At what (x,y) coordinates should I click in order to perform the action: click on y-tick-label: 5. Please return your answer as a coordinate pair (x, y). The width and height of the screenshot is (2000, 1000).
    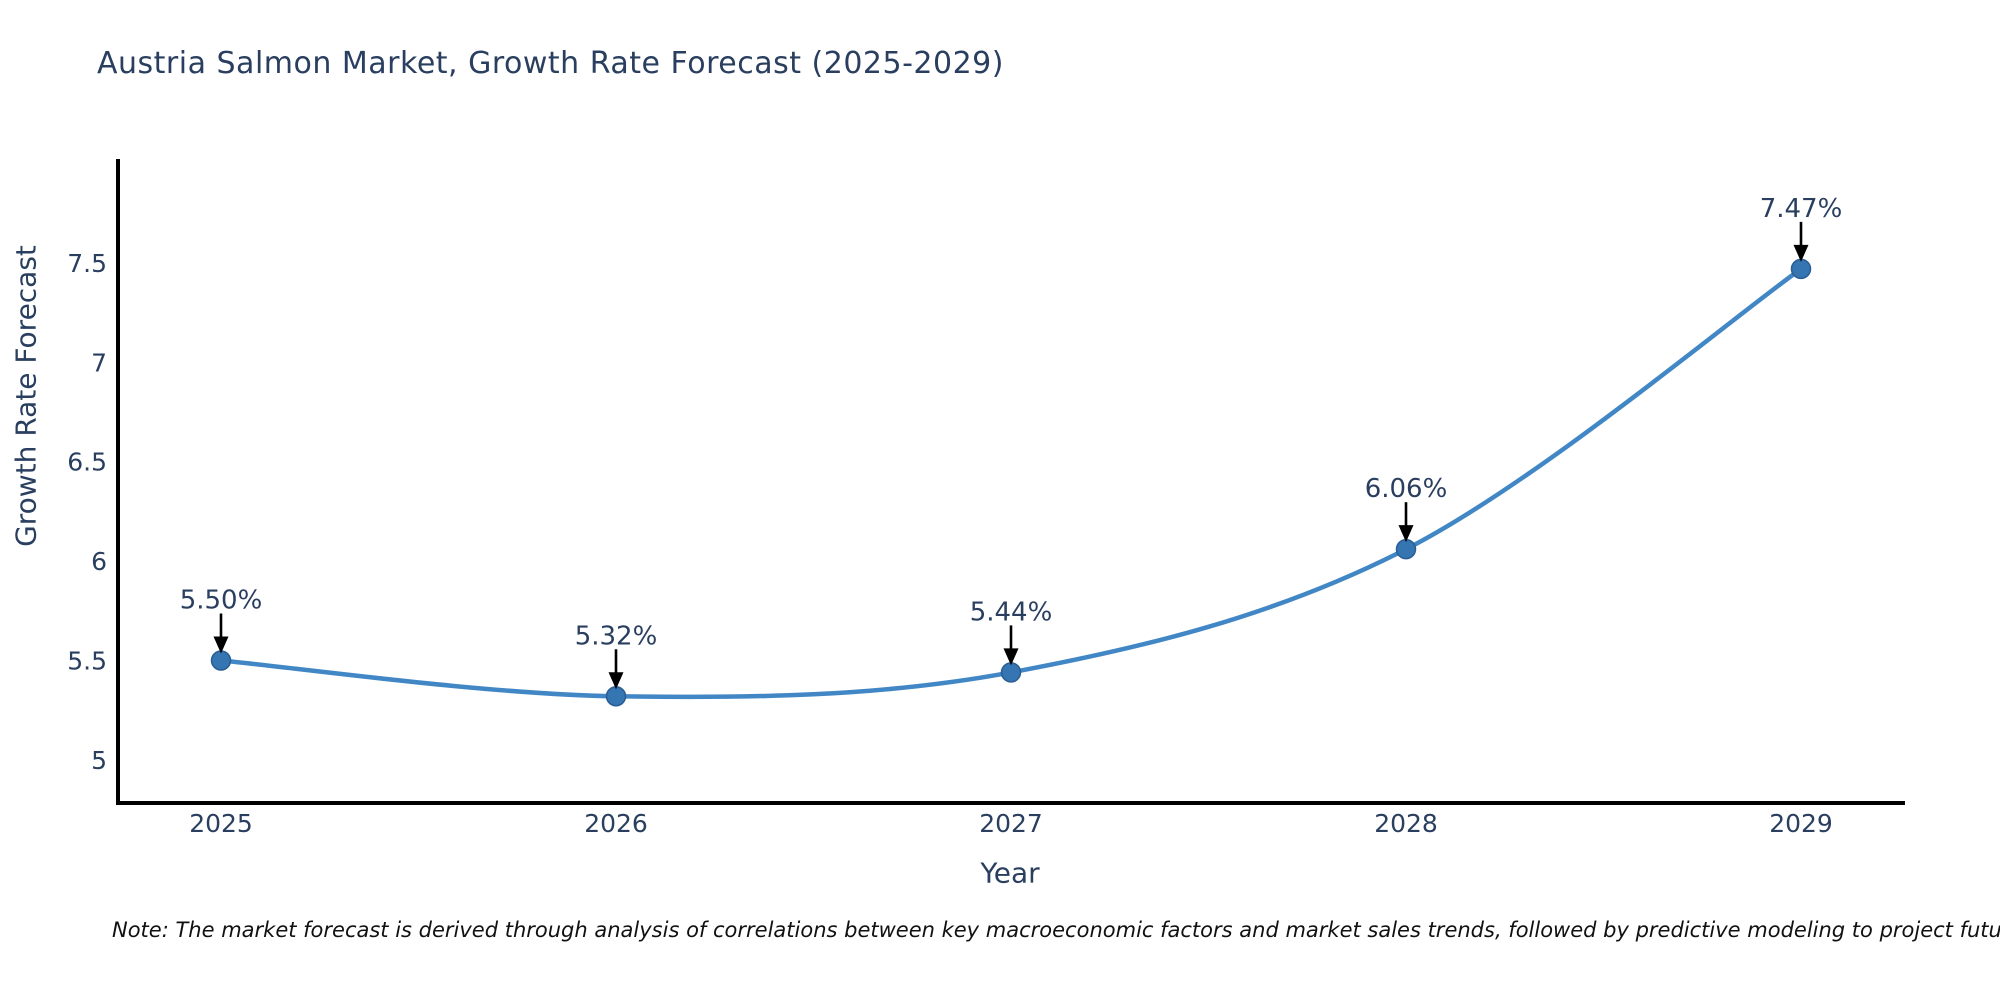
    Looking at the image, I should click on (99, 760).